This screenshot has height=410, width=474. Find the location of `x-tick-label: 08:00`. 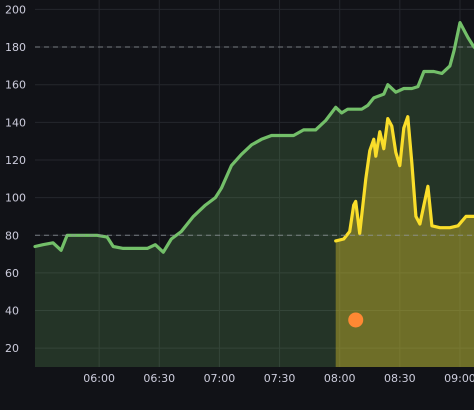

x-tick-label: 08:00 is located at coordinates (340, 378).